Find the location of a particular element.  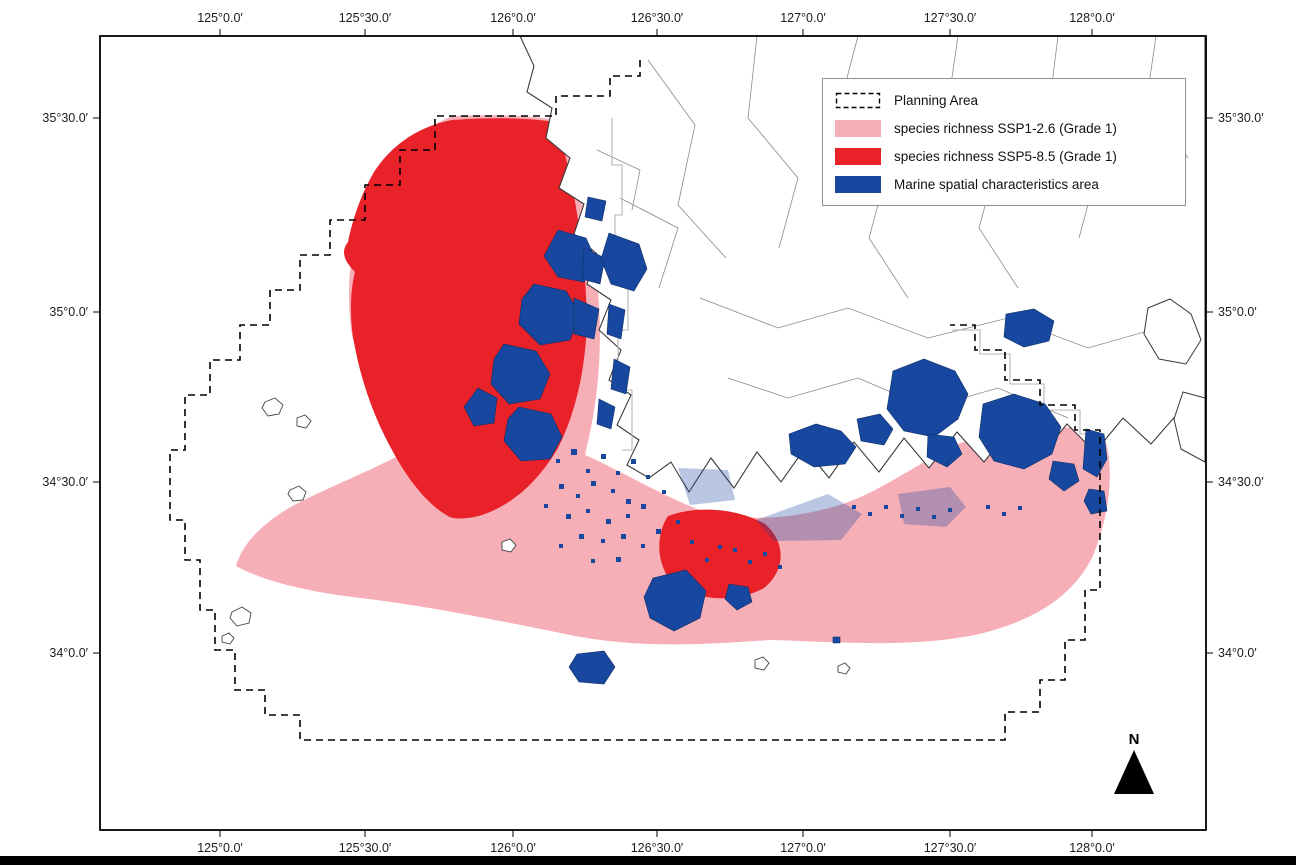

marine-area-swatch-icon is located at coordinates (858, 184).